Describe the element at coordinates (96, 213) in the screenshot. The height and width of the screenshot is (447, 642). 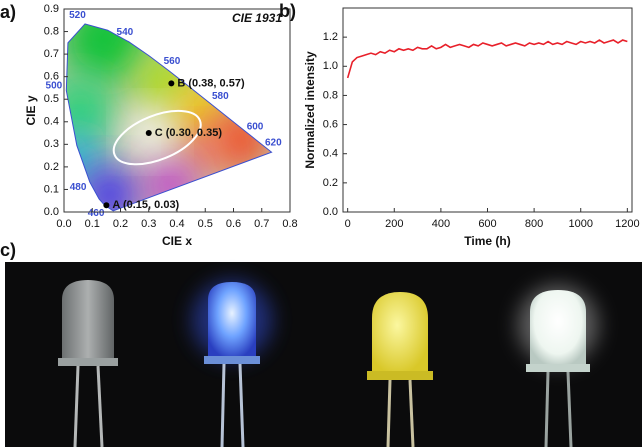
I see `wavelength-label: 460` at that location.